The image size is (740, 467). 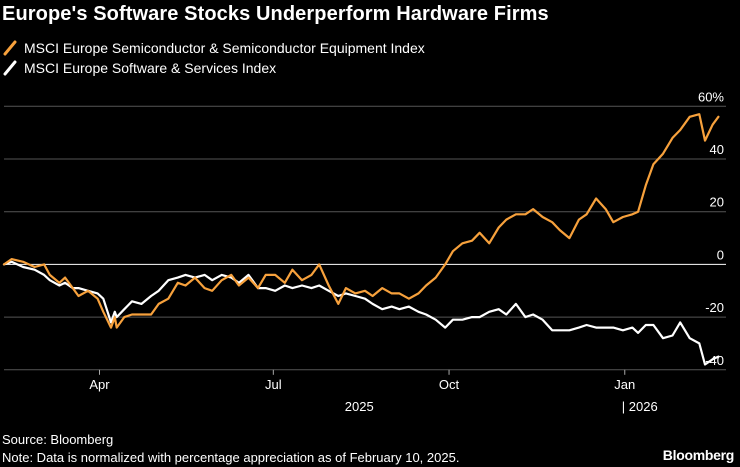 What do you see at coordinates (711, 96) in the screenshot?
I see `y-tick-label: 60%` at bounding box center [711, 96].